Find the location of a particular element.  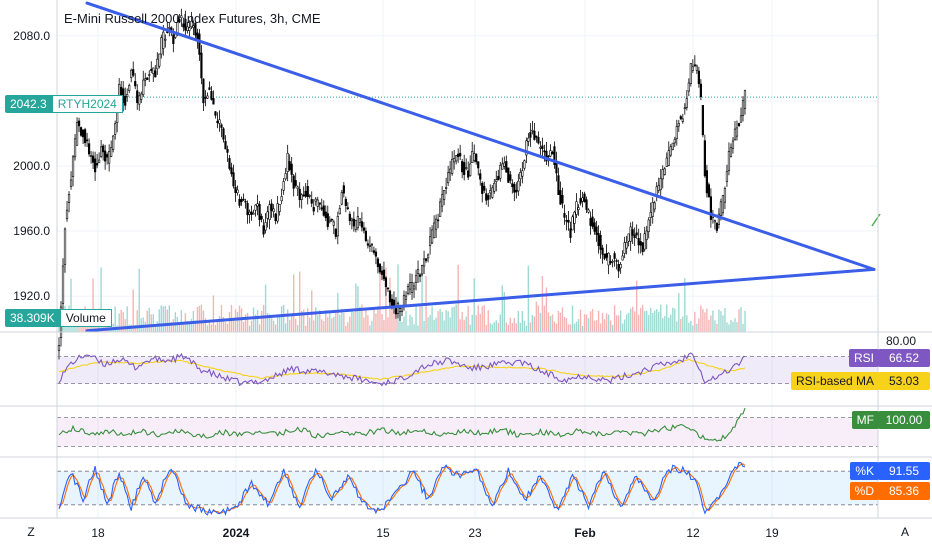

stoch-k-label: %K is located at coordinates (864, 471).